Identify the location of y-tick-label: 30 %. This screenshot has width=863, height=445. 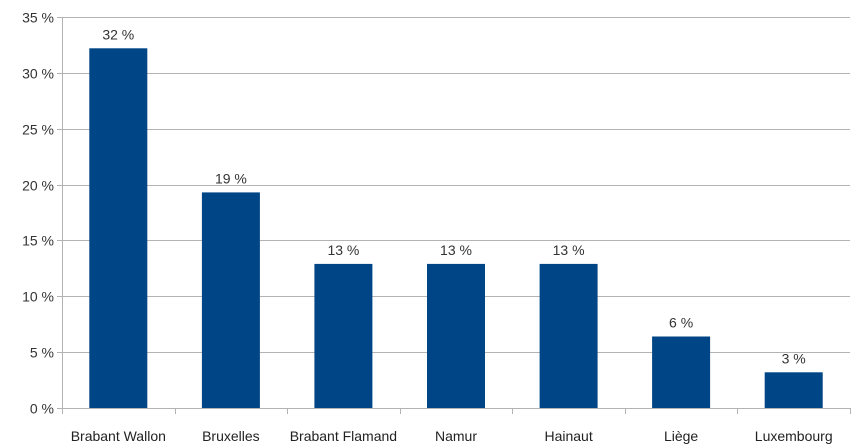
(38, 74).